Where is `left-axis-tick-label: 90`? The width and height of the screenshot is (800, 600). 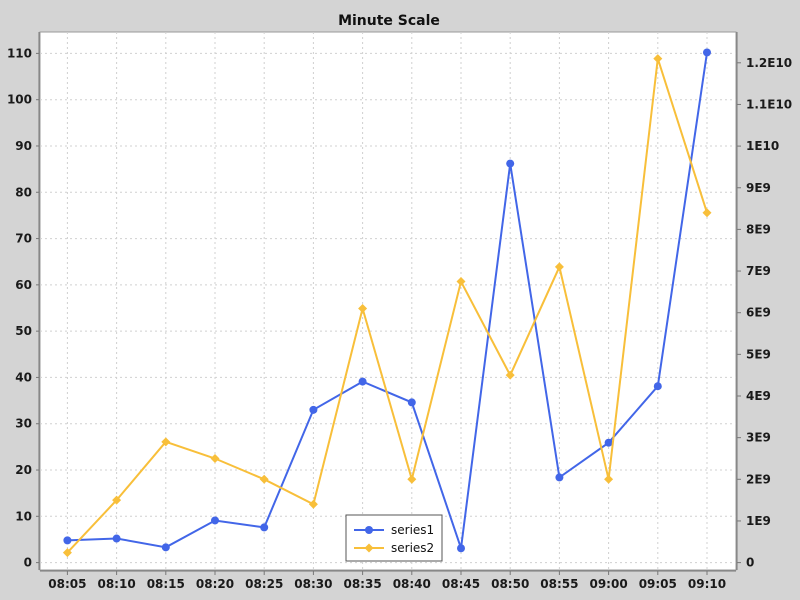 left-axis-tick-label: 90 is located at coordinates (23, 146).